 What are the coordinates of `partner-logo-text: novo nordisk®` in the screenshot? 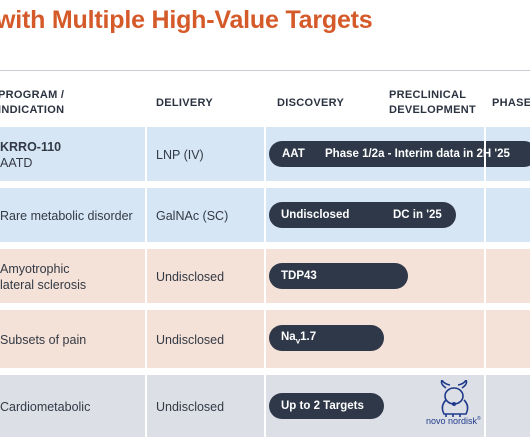 It's located at (453, 421).